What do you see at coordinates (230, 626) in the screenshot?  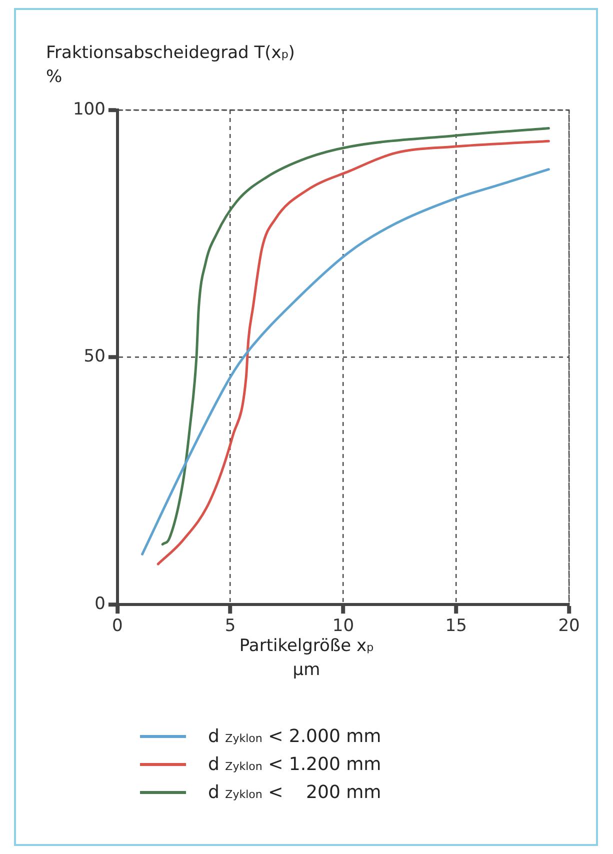 I see `x-tick-label: 5` at bounding box center [230, 626].